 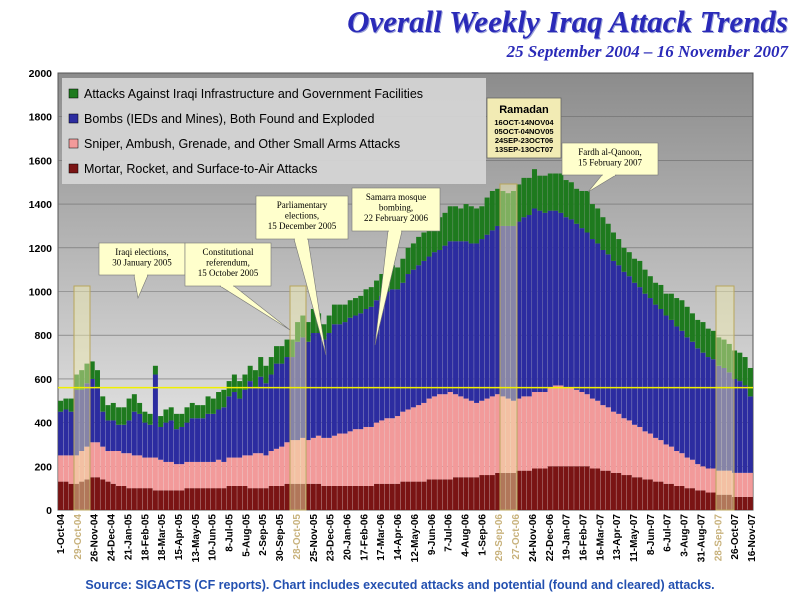 What do you see at coordinates (43, 467) in the screenshot?
I see `y-tick-label: 200` at bounding box center [43, 467].